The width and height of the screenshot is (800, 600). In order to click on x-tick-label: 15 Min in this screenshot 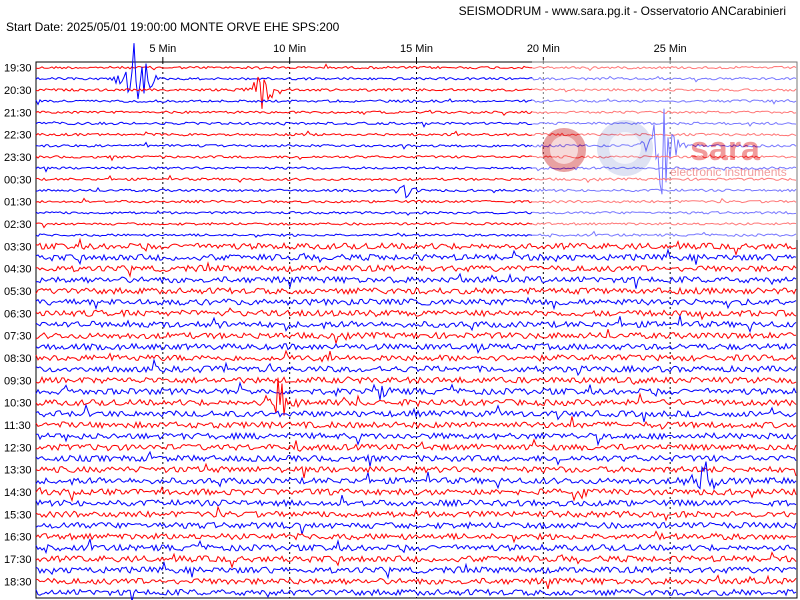, I will do `click(416, 49)`.